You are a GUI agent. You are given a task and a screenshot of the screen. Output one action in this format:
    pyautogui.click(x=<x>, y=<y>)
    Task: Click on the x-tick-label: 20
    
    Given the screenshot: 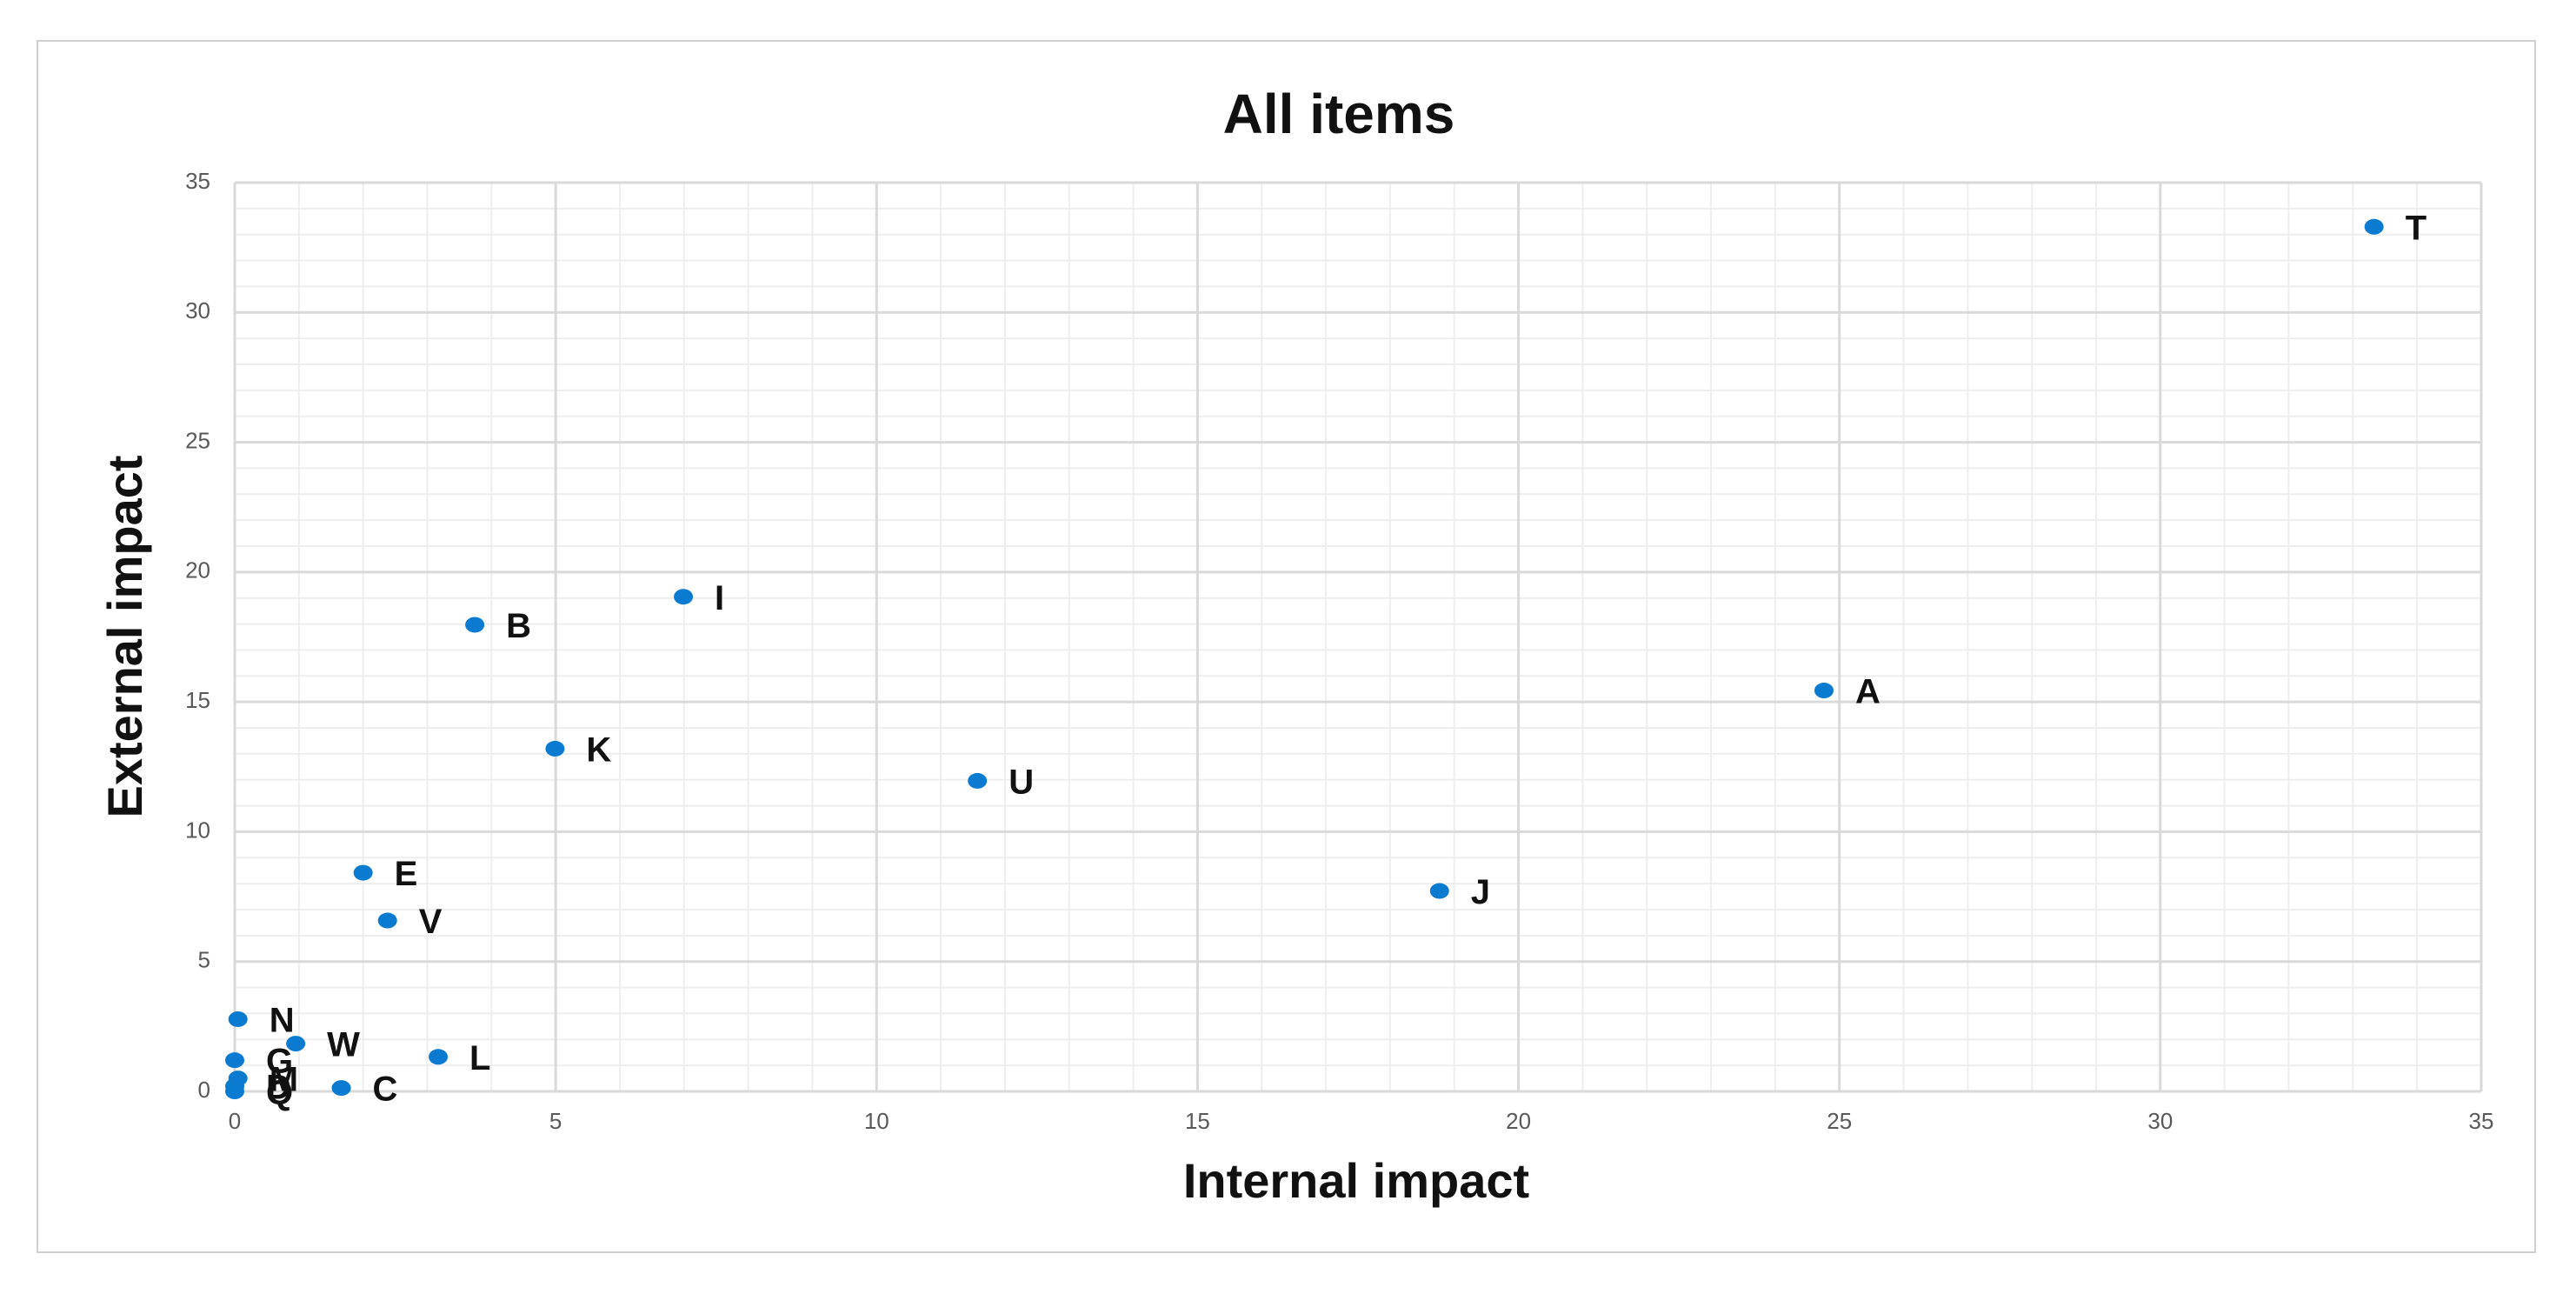 What is the action you would take?
    pyautogui.click(x=1518, y=1121)
    